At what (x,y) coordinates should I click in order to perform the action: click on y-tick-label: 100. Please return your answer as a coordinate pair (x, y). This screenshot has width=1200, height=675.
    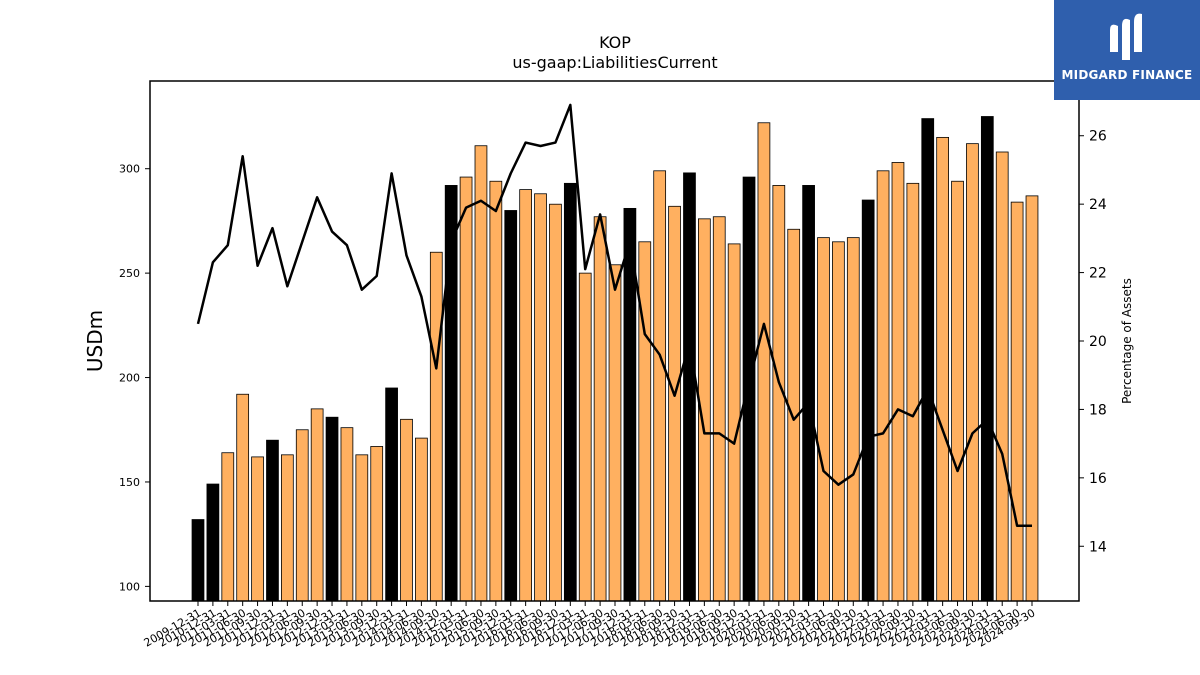
    Looking at the image, I should click on (129, 586).